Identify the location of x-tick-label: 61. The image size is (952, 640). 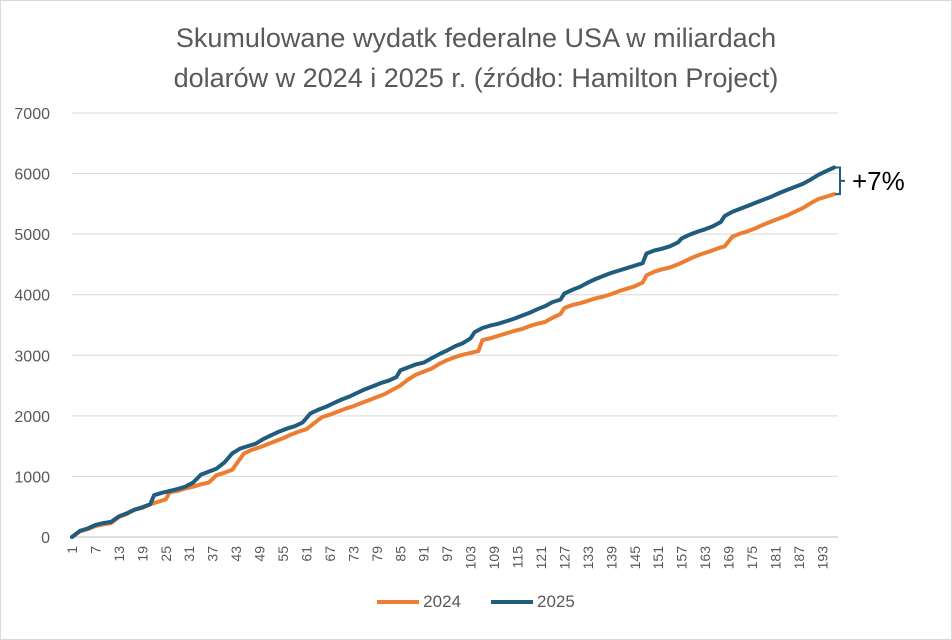
(306, 554).